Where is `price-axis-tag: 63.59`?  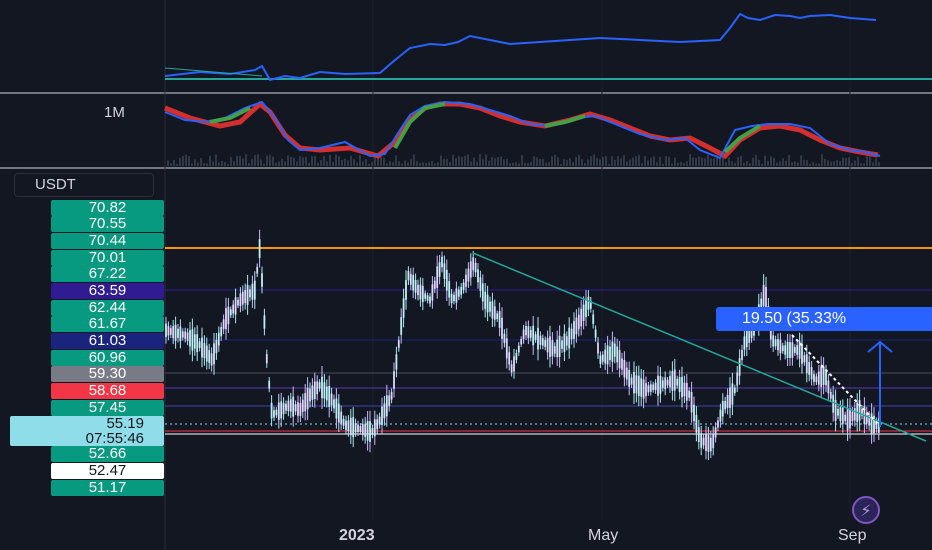
price-axis-tag: 63.59 is located at coordinates (107, 291).